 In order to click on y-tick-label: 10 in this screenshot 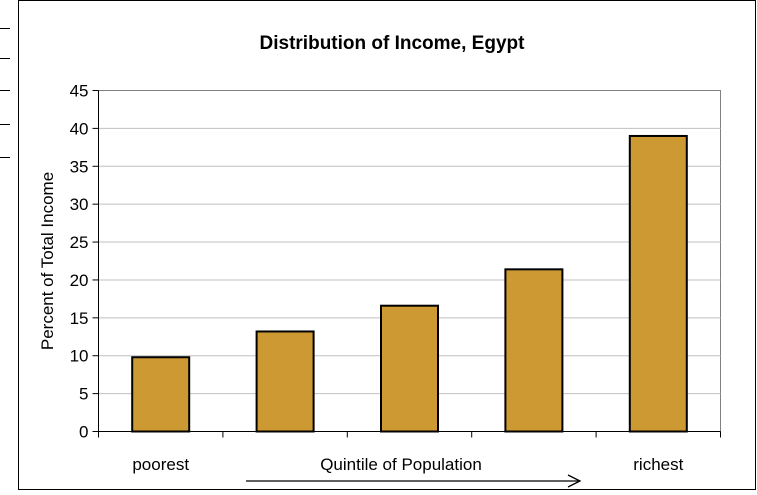, I will do `click(79, 356)`.